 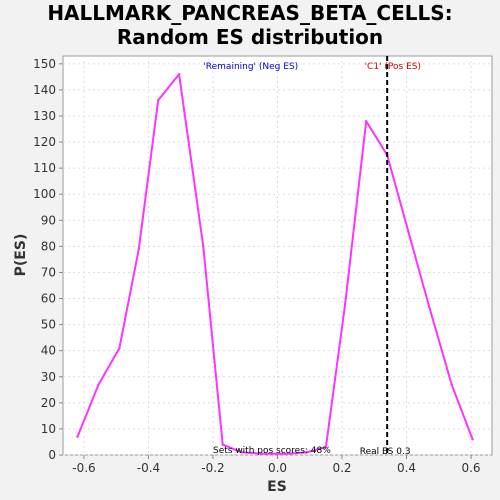 What do you see at coordinates (249, 13) in the screenshot?
I see `chart-title: HALLMARK_PANCREAS_BETA_CELLS:` at bounding box center [249, 13].